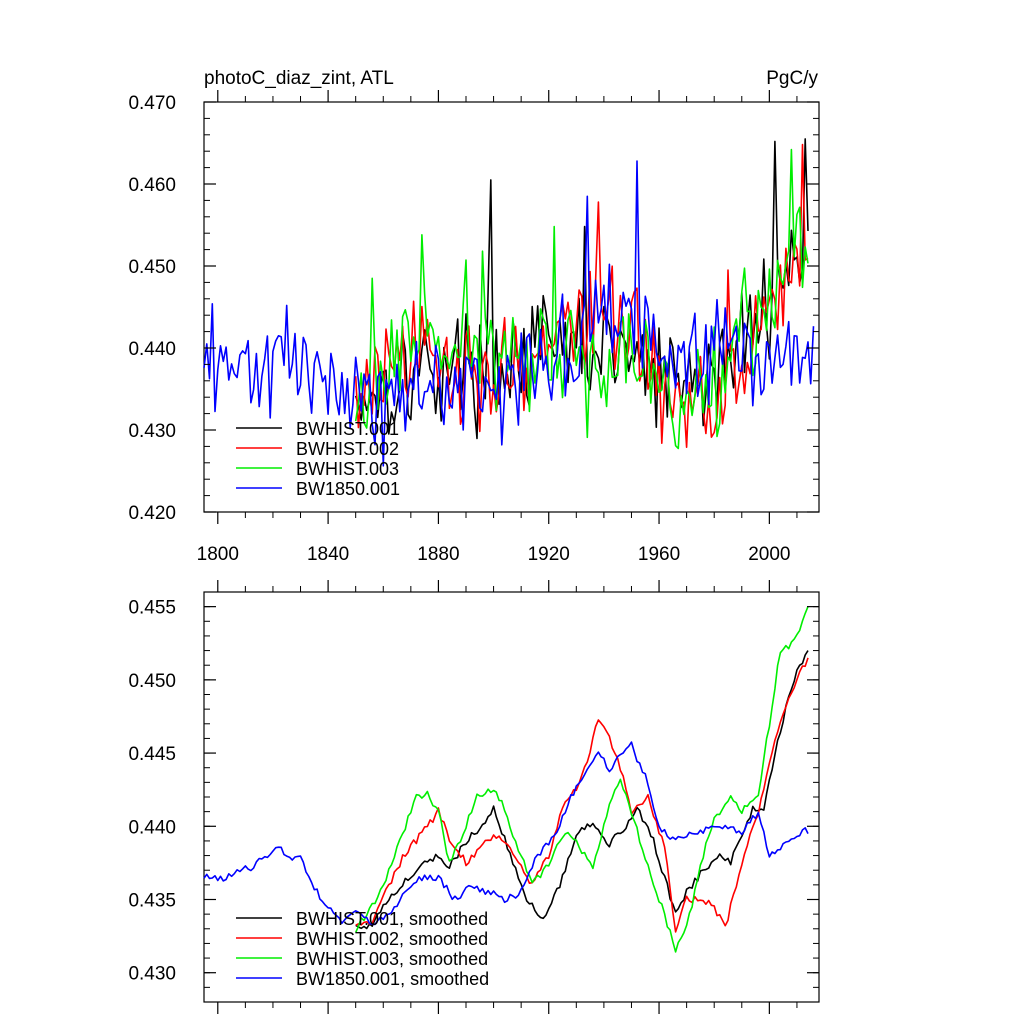 The width and height of the screenshot is (1024, 1024). I want to click on x-tick-label: 1840, so click(328, 554).